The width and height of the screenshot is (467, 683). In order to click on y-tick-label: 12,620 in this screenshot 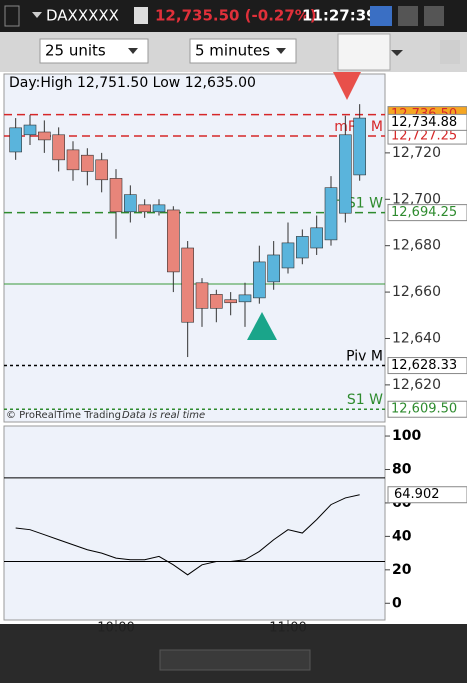, I will do `click(416, 385)`.